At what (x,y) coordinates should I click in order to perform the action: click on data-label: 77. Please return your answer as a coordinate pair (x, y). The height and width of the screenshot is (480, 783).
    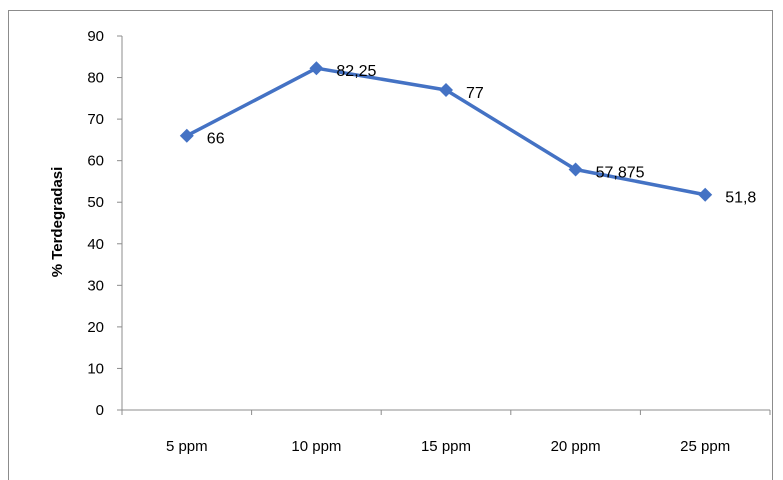
    Looking at the image, I should click on (475, 93).